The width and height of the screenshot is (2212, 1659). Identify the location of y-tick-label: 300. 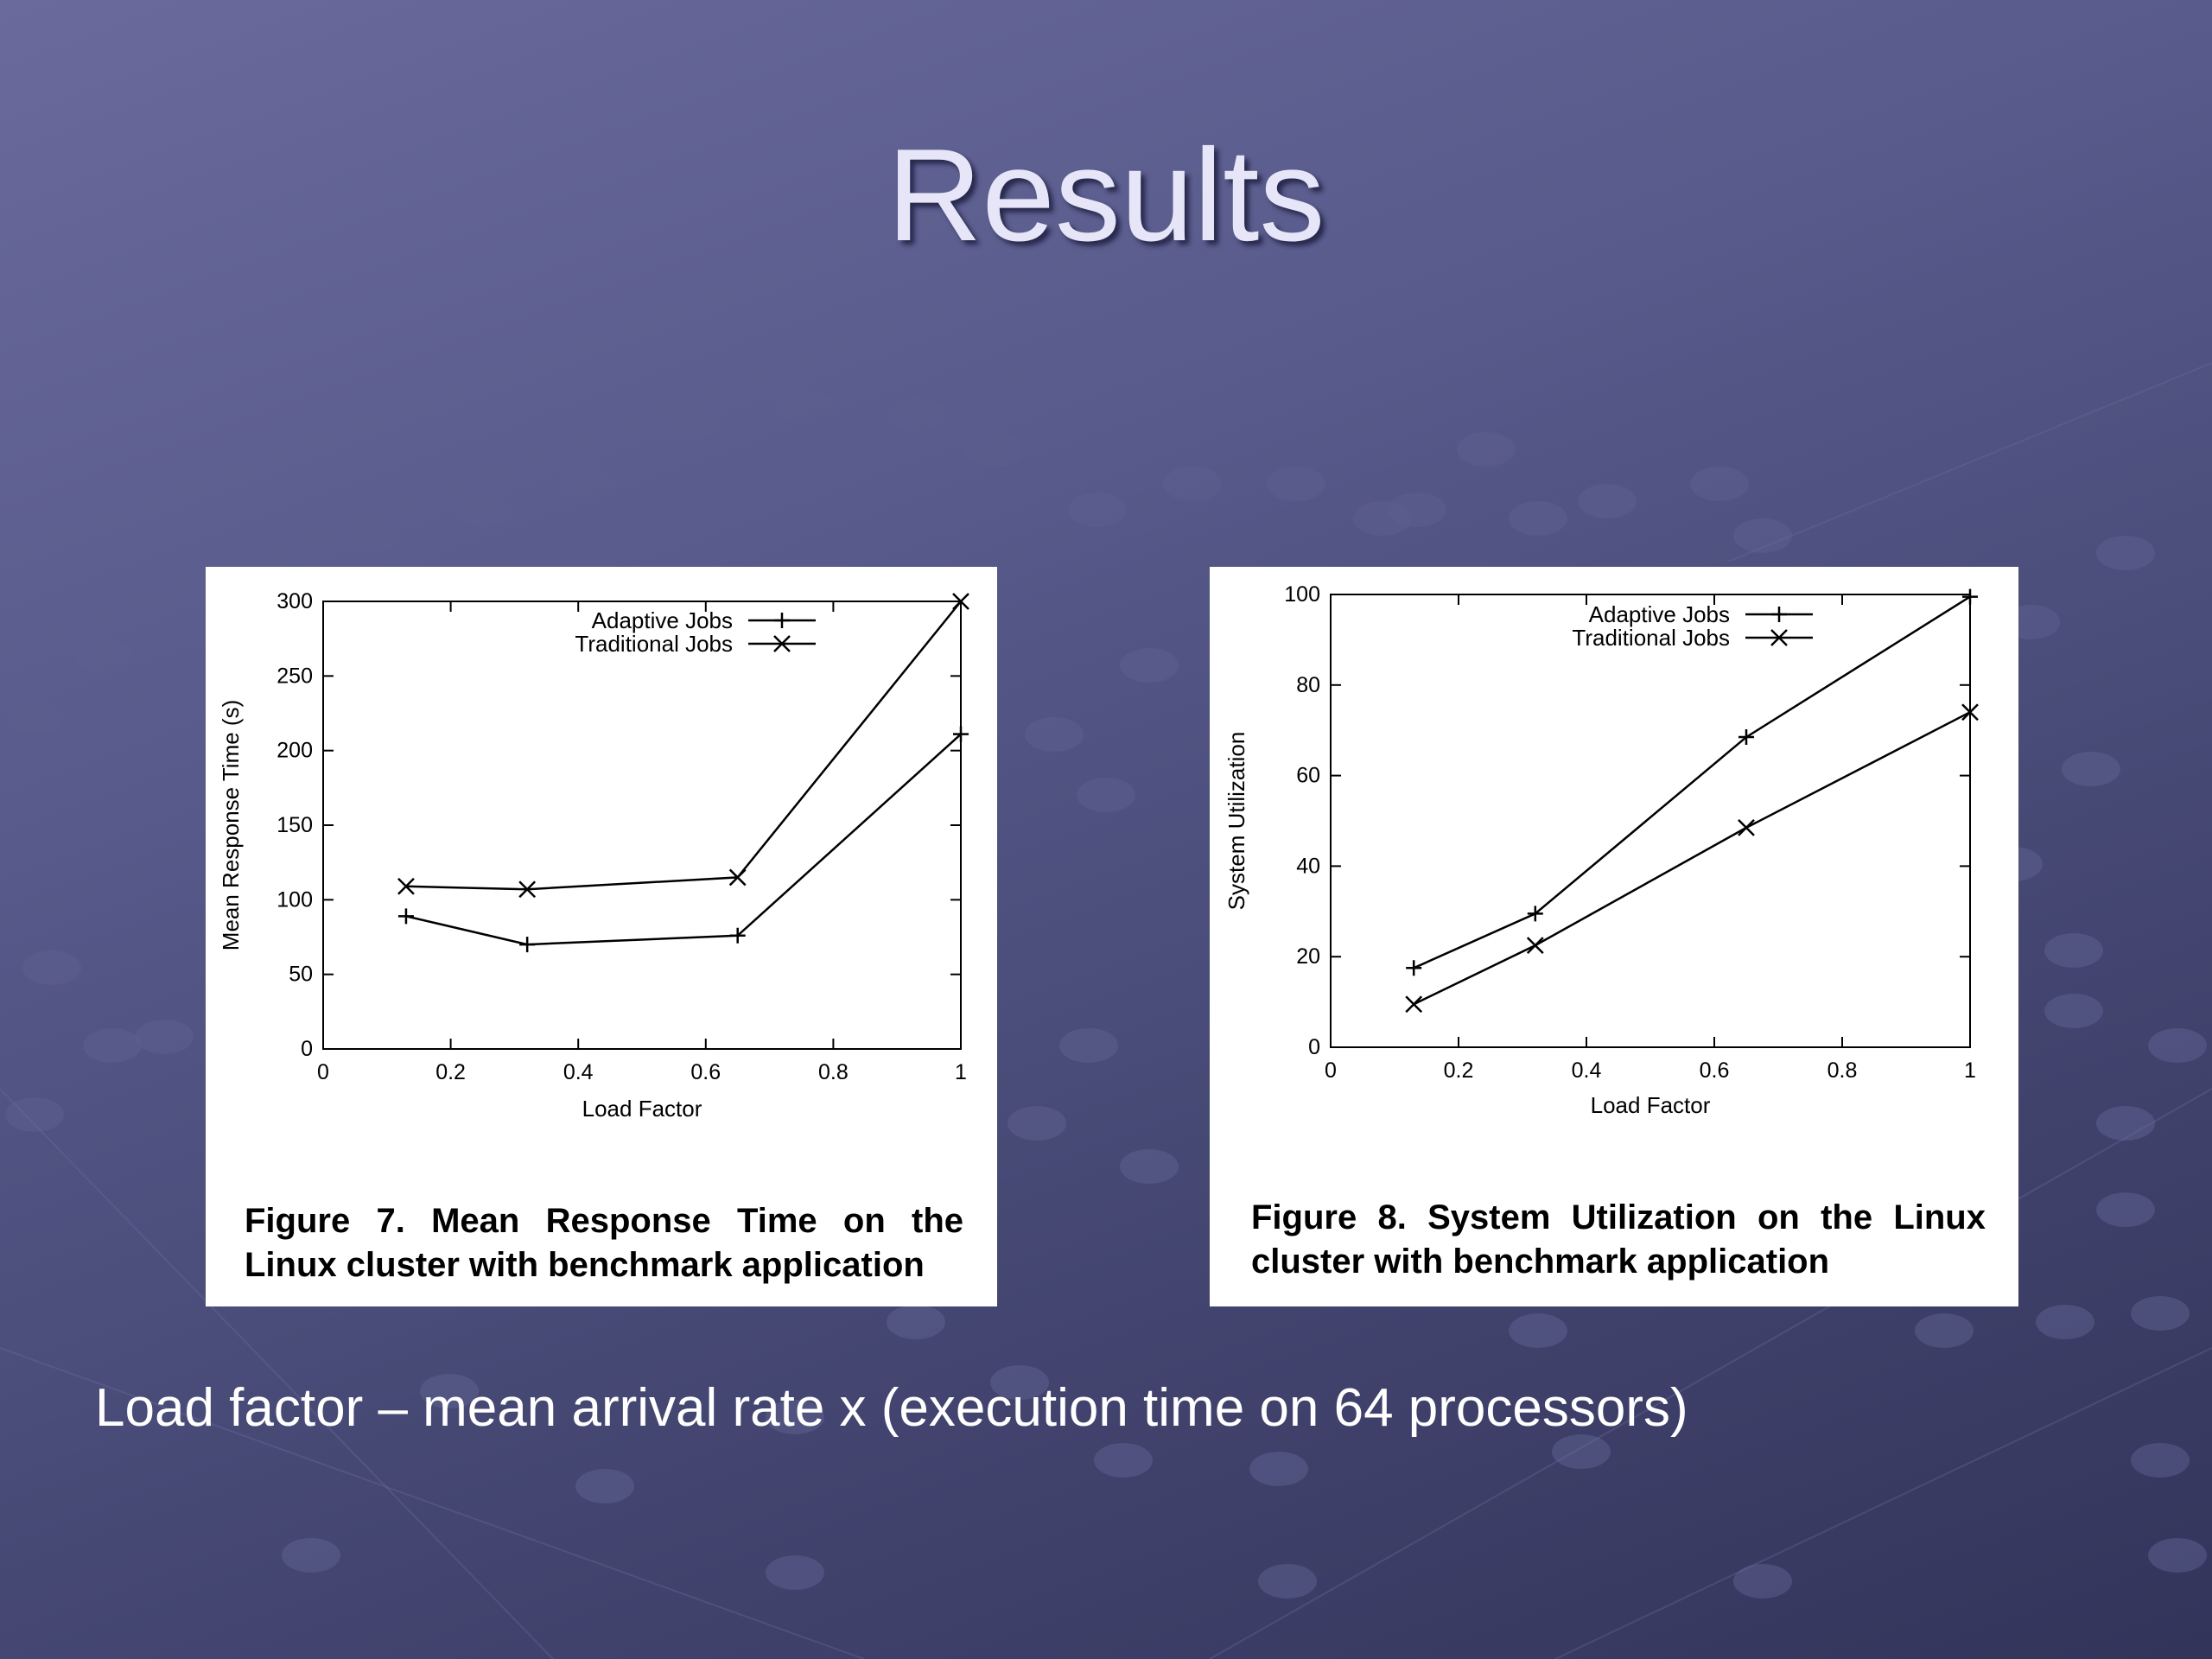
(294, 601).